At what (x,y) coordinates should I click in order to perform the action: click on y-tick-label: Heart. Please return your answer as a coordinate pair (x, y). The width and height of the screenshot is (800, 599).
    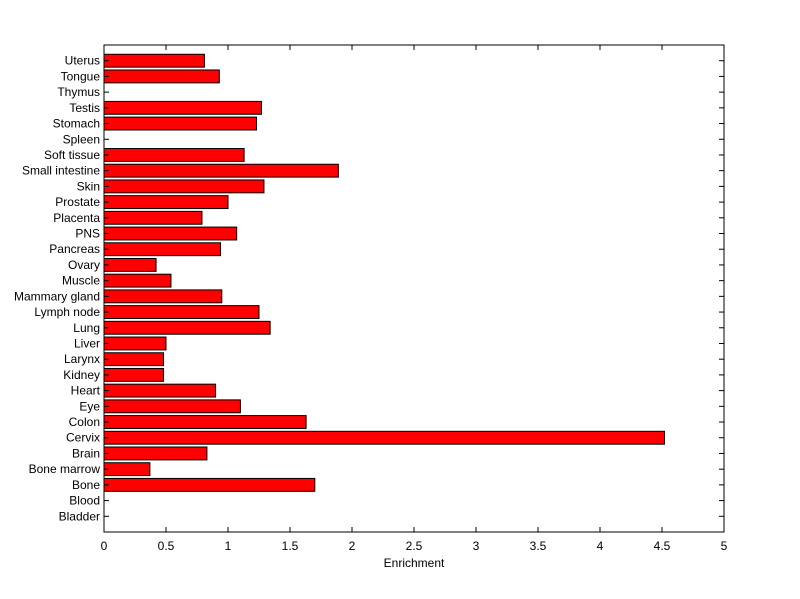
    Looking at the image, I should click on (86, 391).